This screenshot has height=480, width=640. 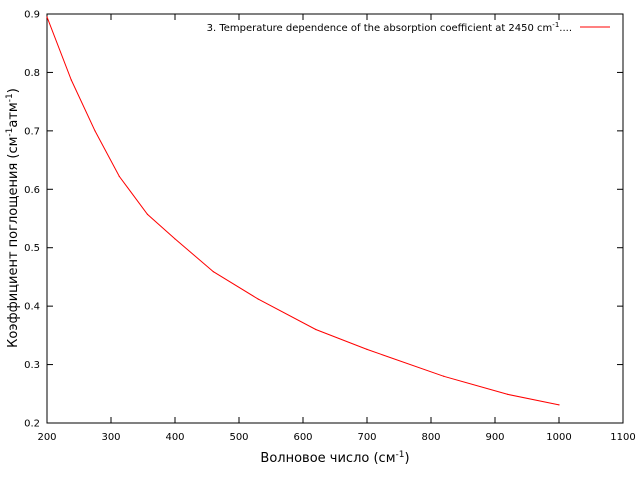 I want to click on y-tick-label: 0.7, so click(x=32, y=131).